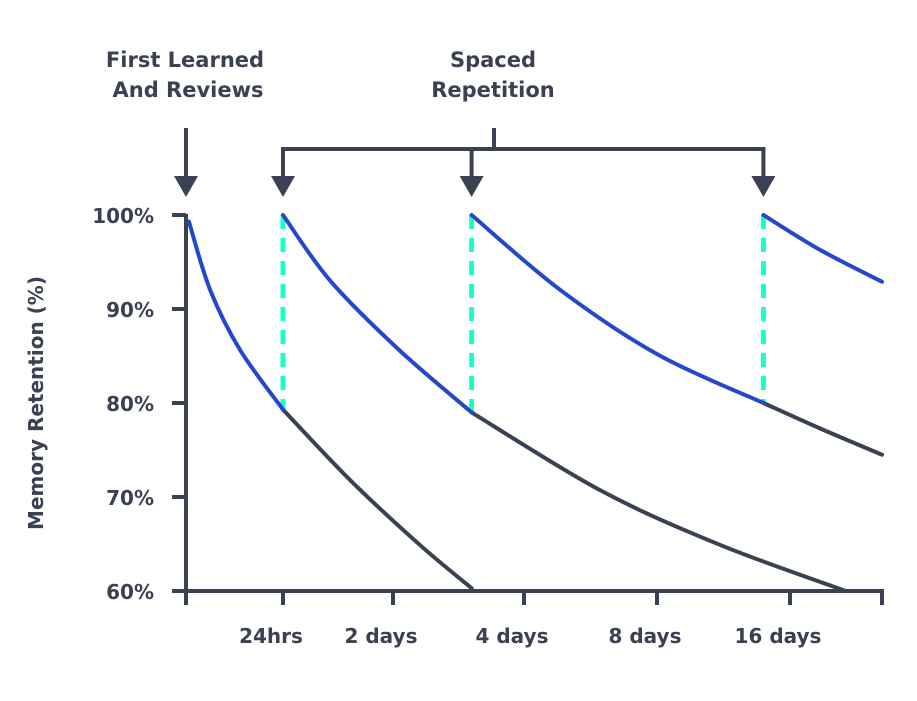 The image size is (917, 701). I want to click on annotation-arrows, so click(475, 162).